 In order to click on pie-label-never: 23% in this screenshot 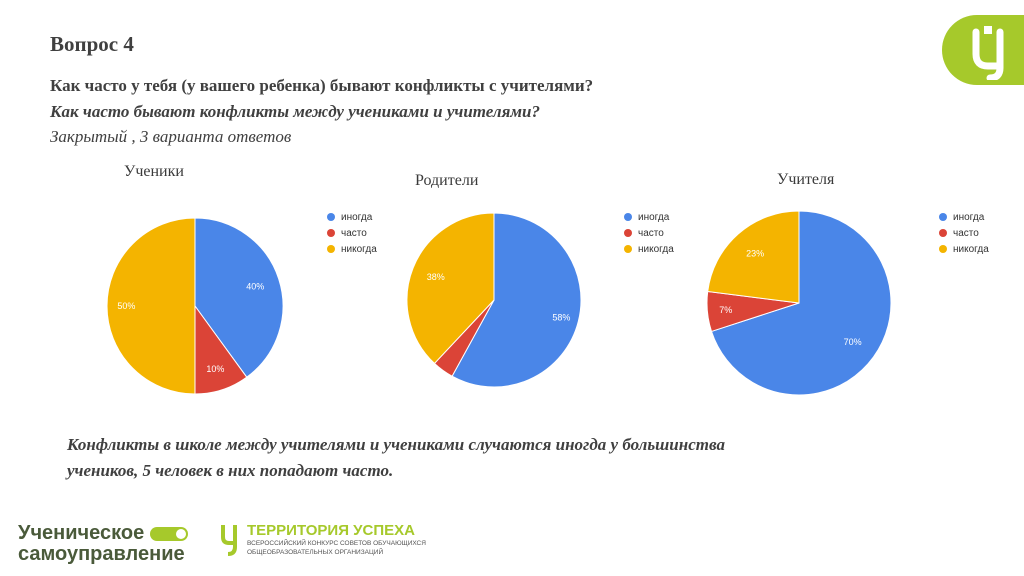, I will do `click(755, 253)`.